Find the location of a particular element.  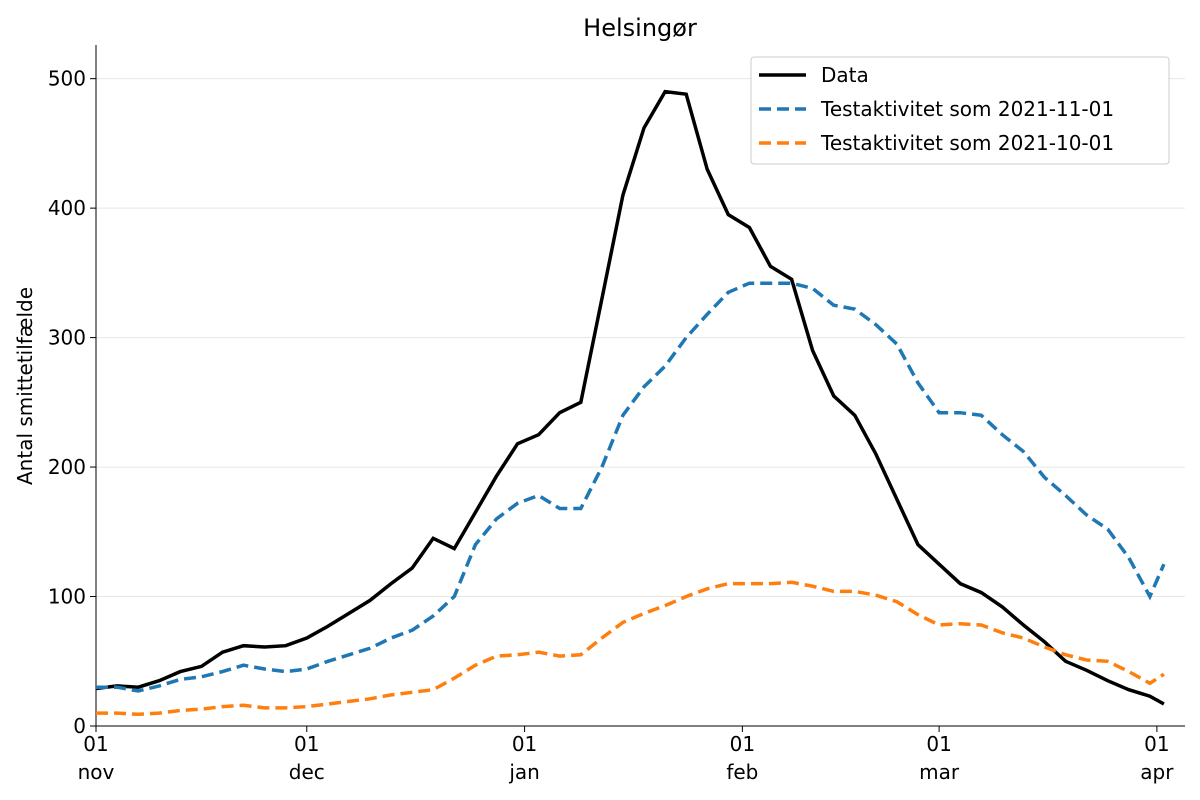

chart-title: Helsingør is located at coordinates (640, 28).